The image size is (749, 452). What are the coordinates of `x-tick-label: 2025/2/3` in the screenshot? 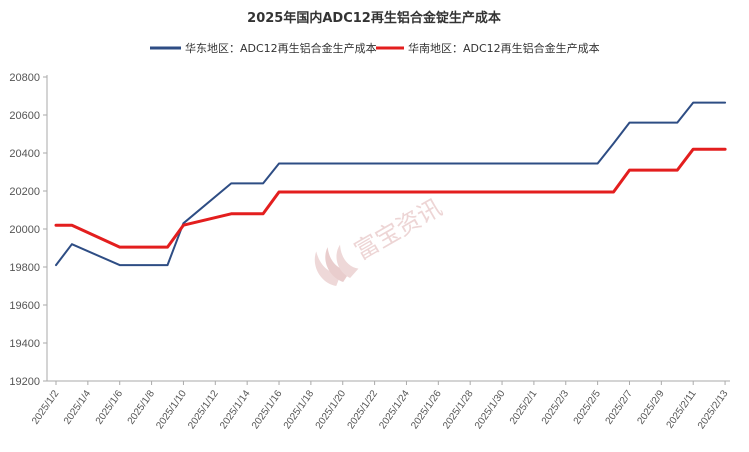 It's located at (556, 407).